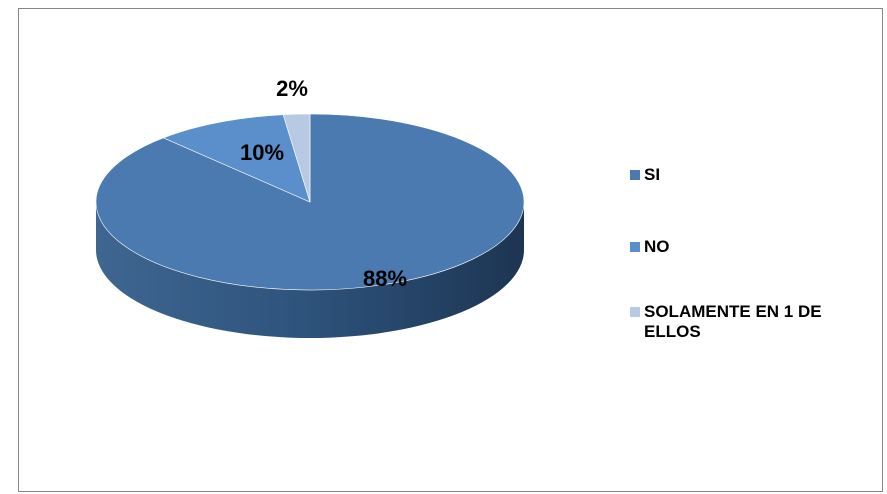 The image size is (887, 494). What do you see at coordinates (652, 174) in the screenshot?
I see `legend-label-si: SI` at bounding box center [652, 174].